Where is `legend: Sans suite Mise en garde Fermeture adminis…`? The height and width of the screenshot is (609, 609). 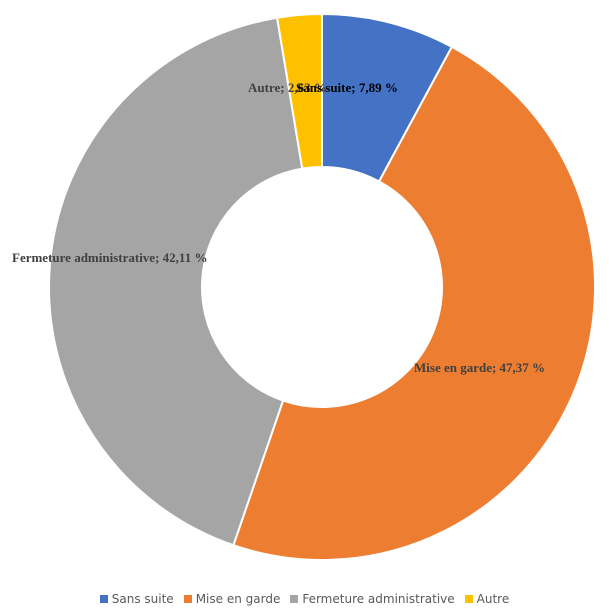
legend: Sans suite Mise en garde Fermeture adminis… is located at coordinates (304, 599).